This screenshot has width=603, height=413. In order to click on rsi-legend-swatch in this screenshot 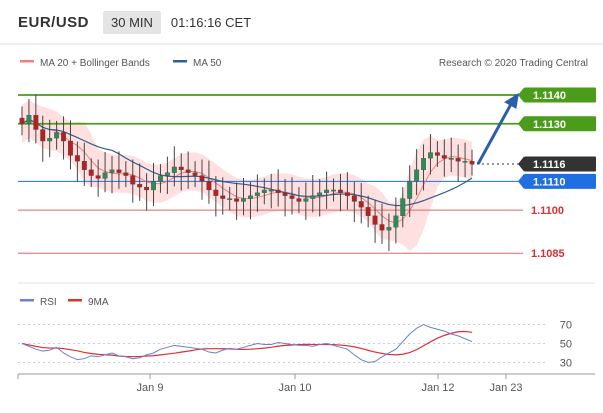, I will do `click(27, 300)`.